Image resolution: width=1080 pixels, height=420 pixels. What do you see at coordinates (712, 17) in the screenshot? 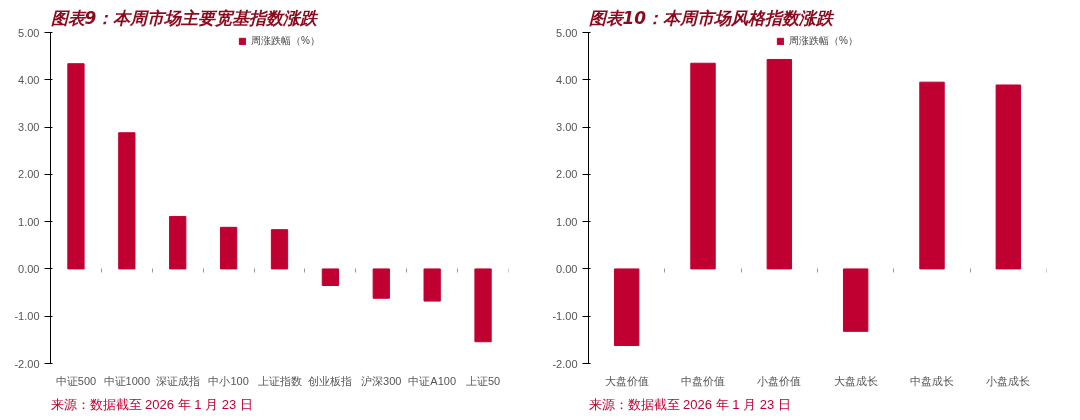
I see `chart-title: 图表10：本周市场风格指数涨跌` at bounding box center [712, 17].